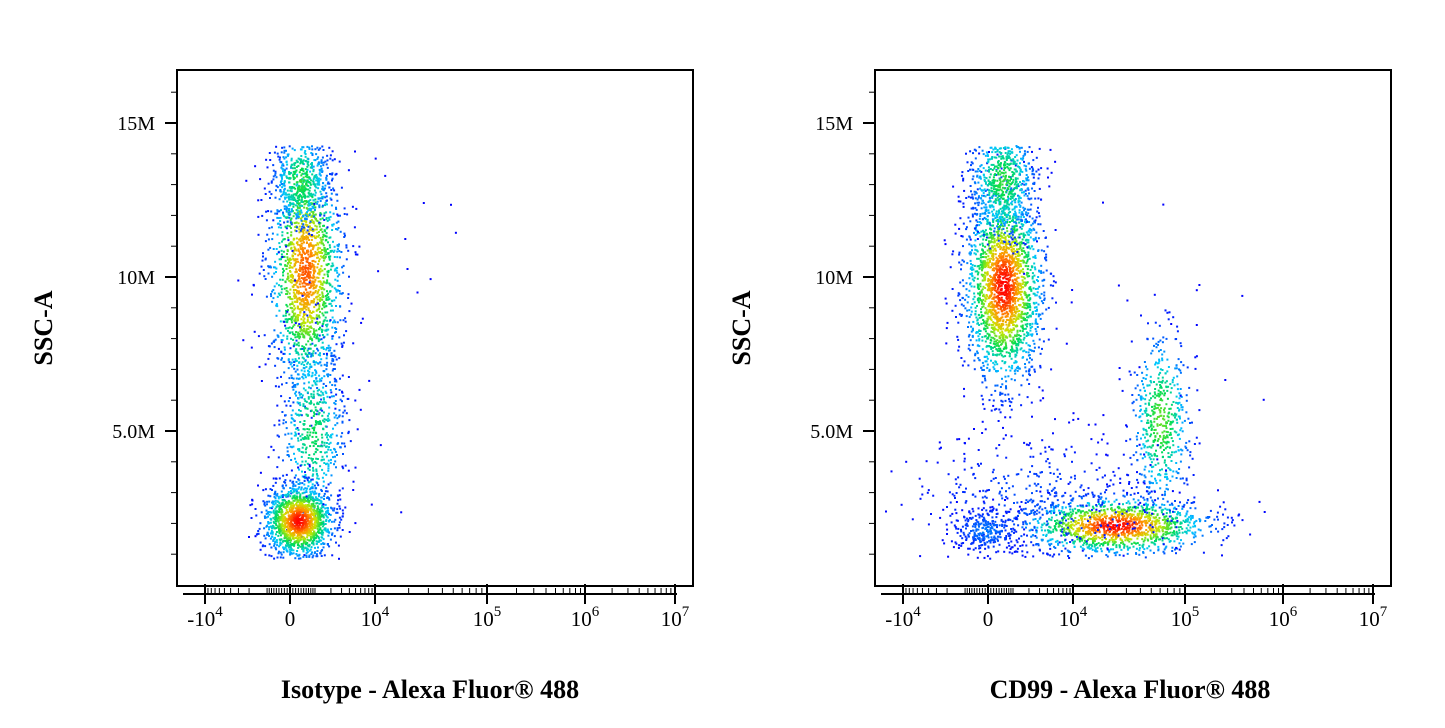  What do you see at coordinates (741, 327) in the screenshot?
I see `y-axis-title: SSC-A` at bounding box center [741, 327].